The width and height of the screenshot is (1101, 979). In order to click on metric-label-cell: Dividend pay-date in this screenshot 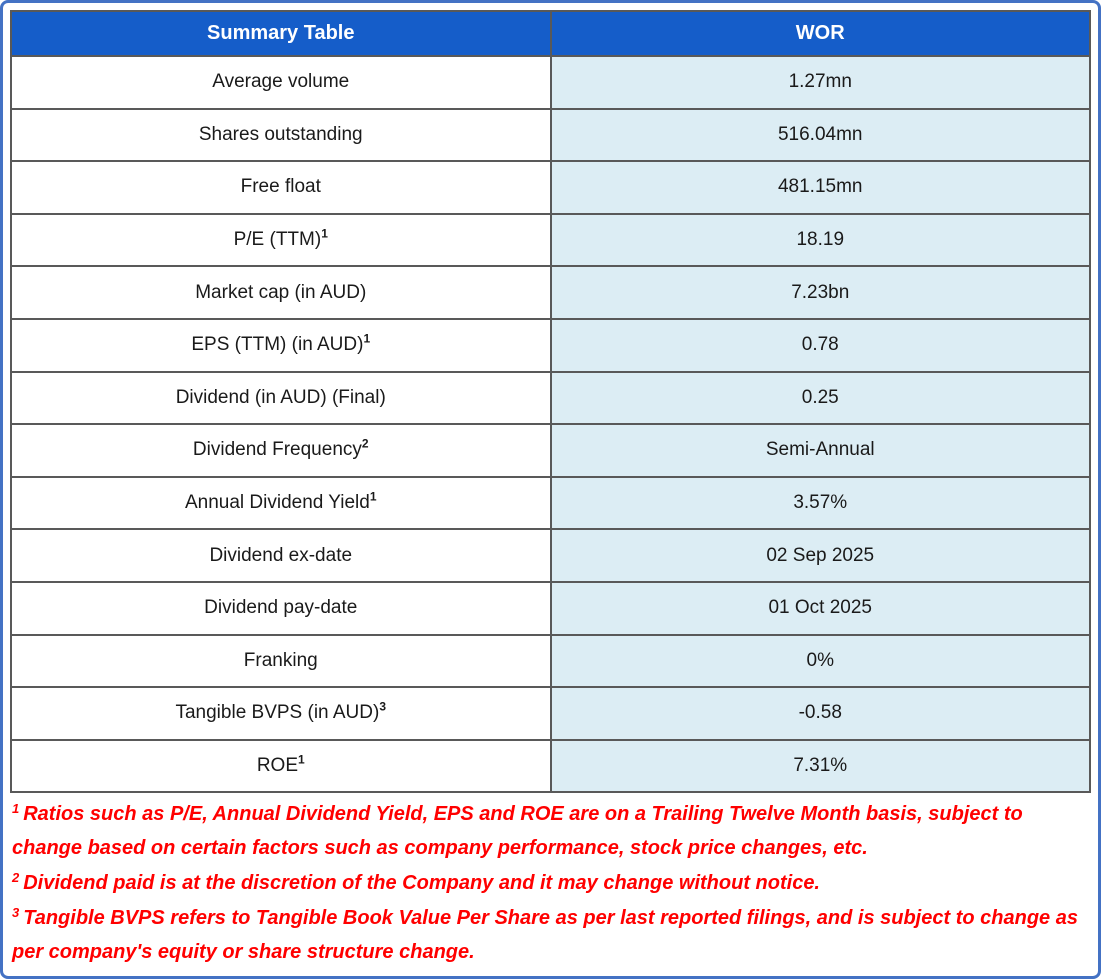, I will do `click(281, 608)`.